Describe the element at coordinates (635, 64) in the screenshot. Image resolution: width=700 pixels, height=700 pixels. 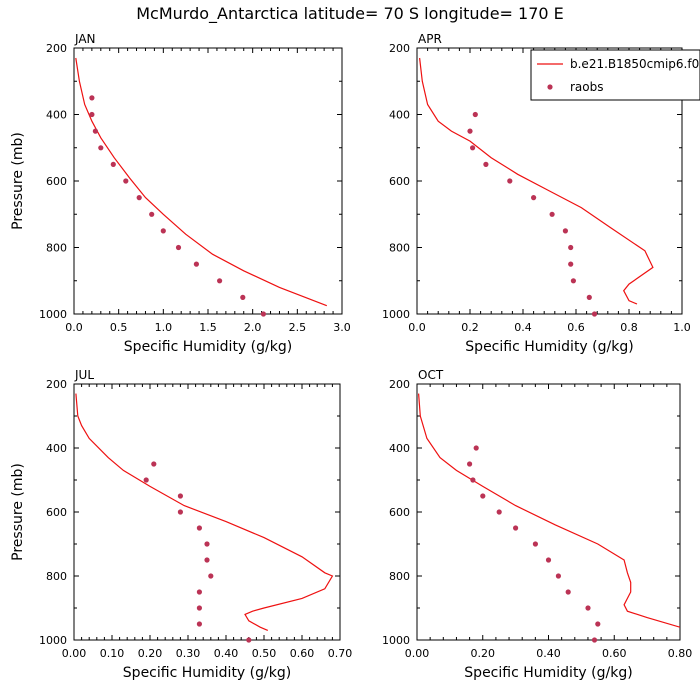
I see `legend-model-label: b.e21.B1850cmip6.f09` at that location.